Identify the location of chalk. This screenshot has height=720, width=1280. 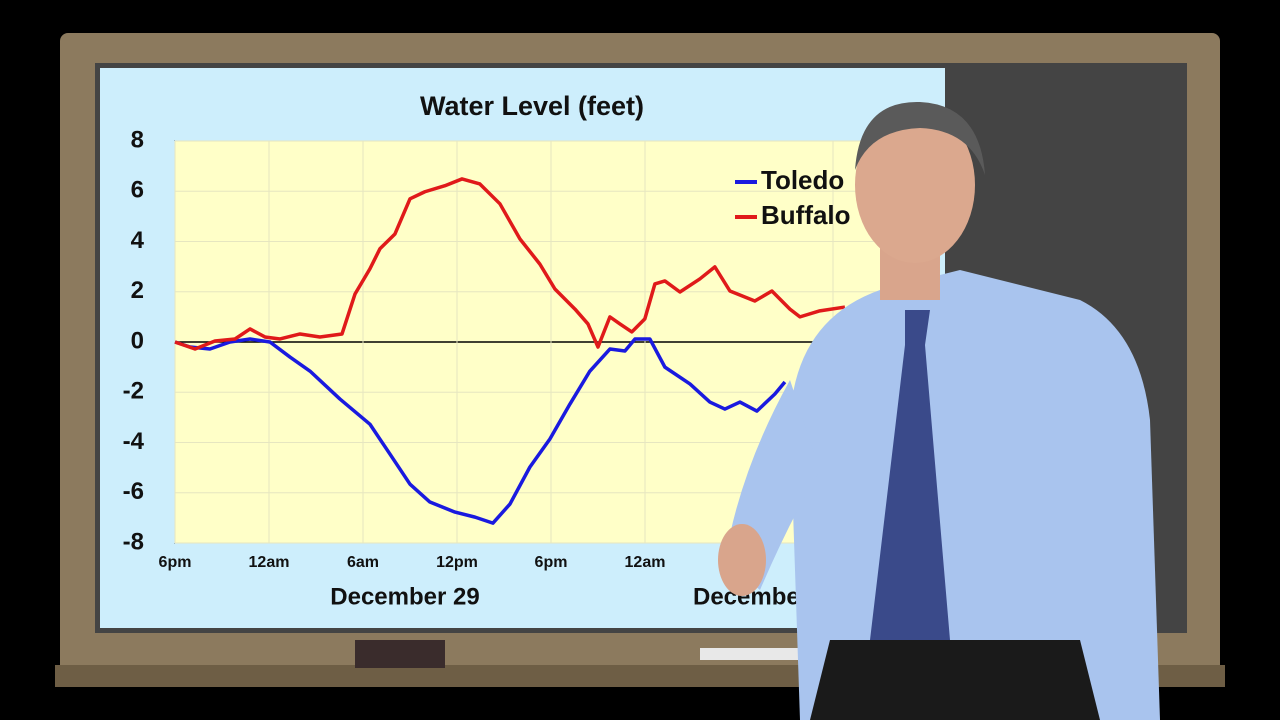
(755, 654).